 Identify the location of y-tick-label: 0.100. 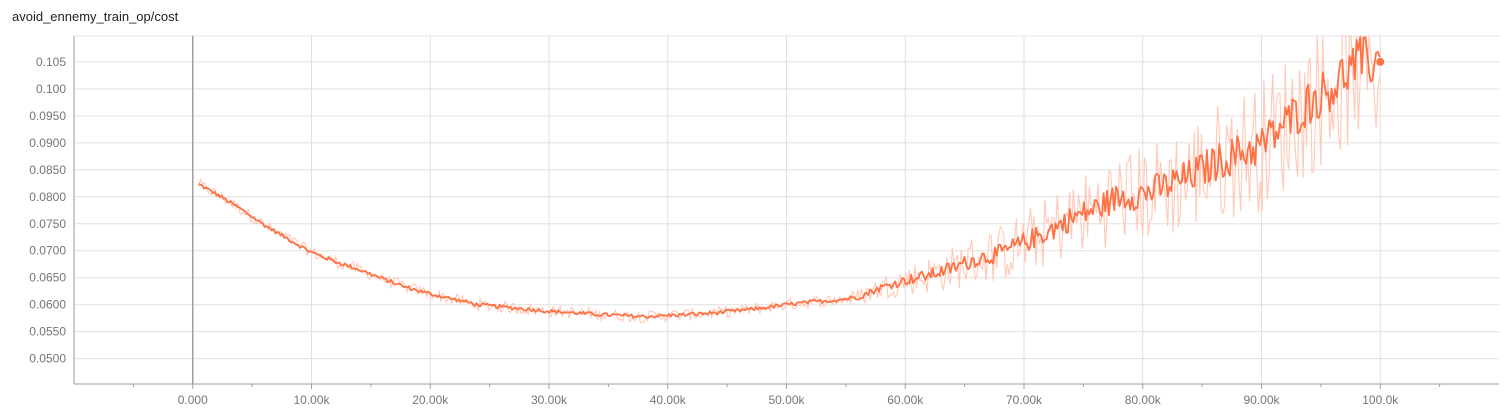
(51, 89).